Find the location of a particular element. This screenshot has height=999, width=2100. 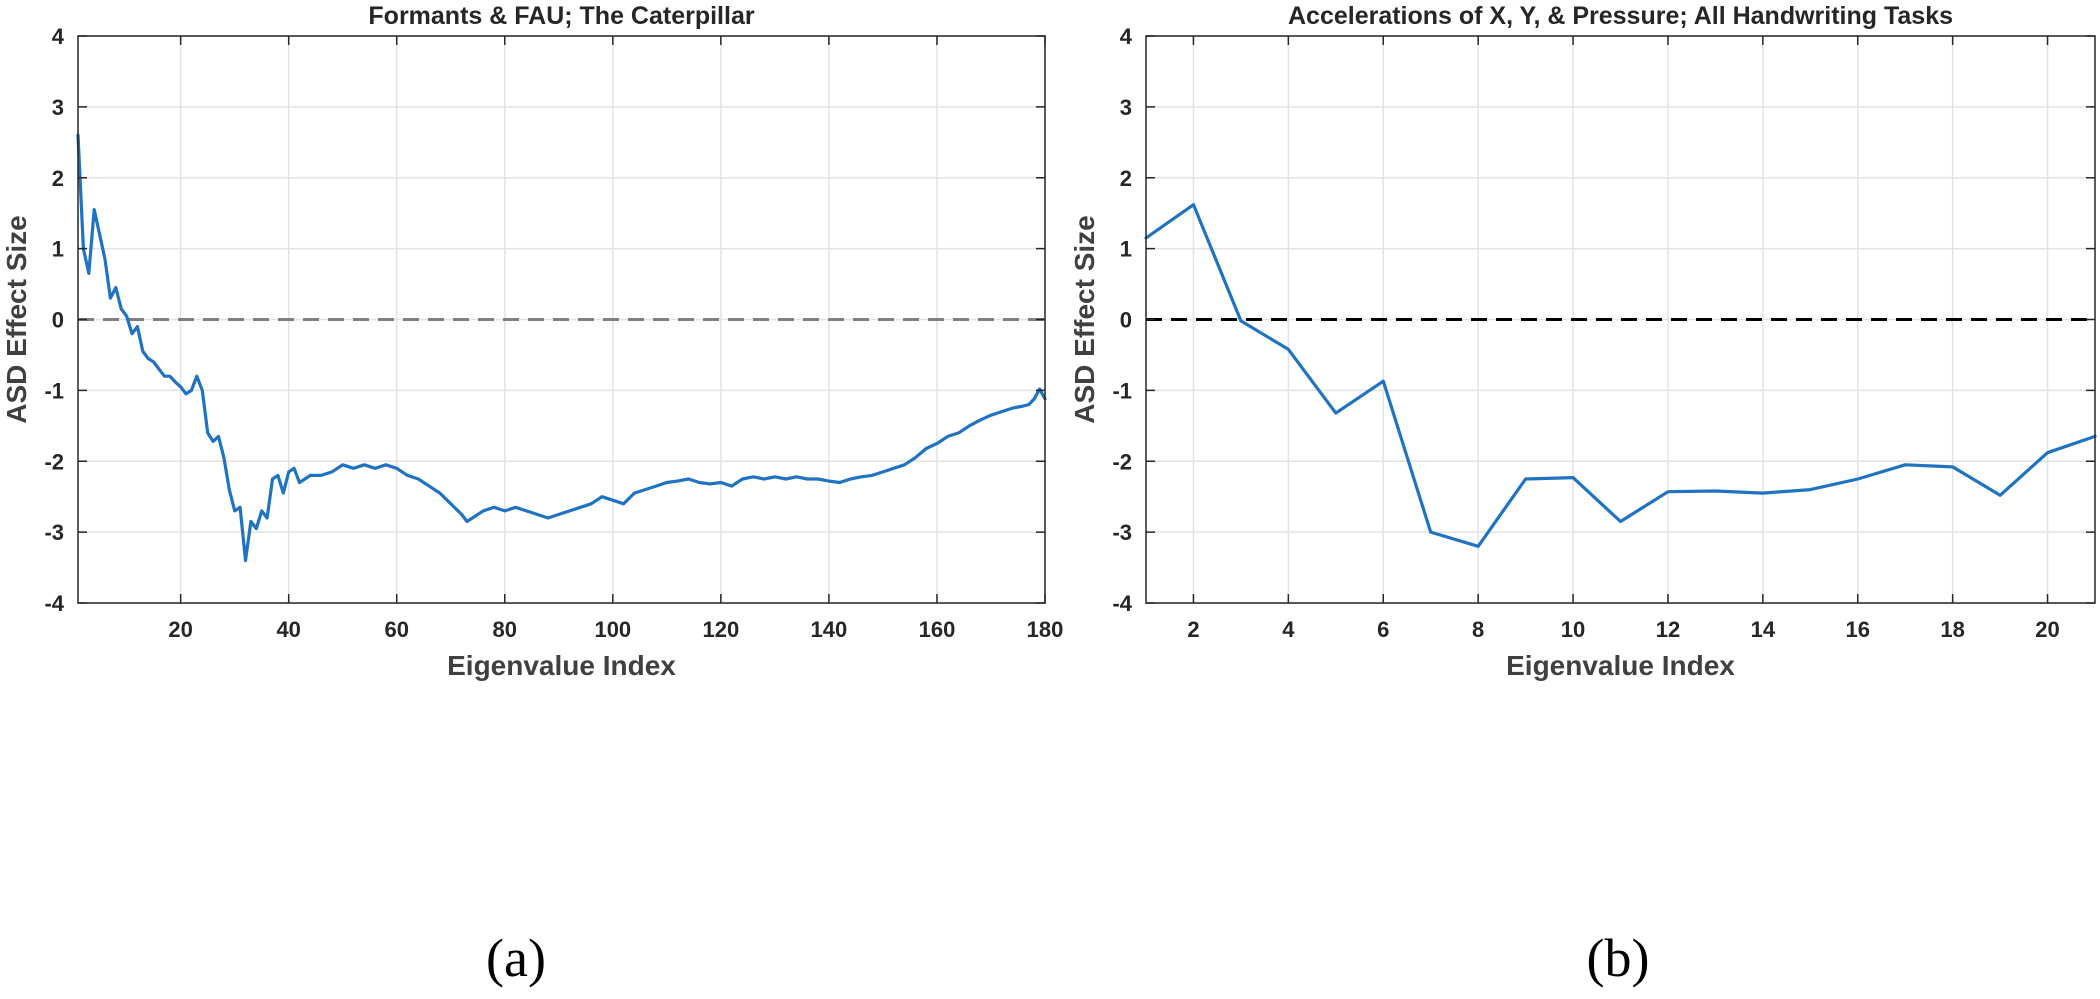

y-tick-label-a: 2 is located at coordinates (58, 178).